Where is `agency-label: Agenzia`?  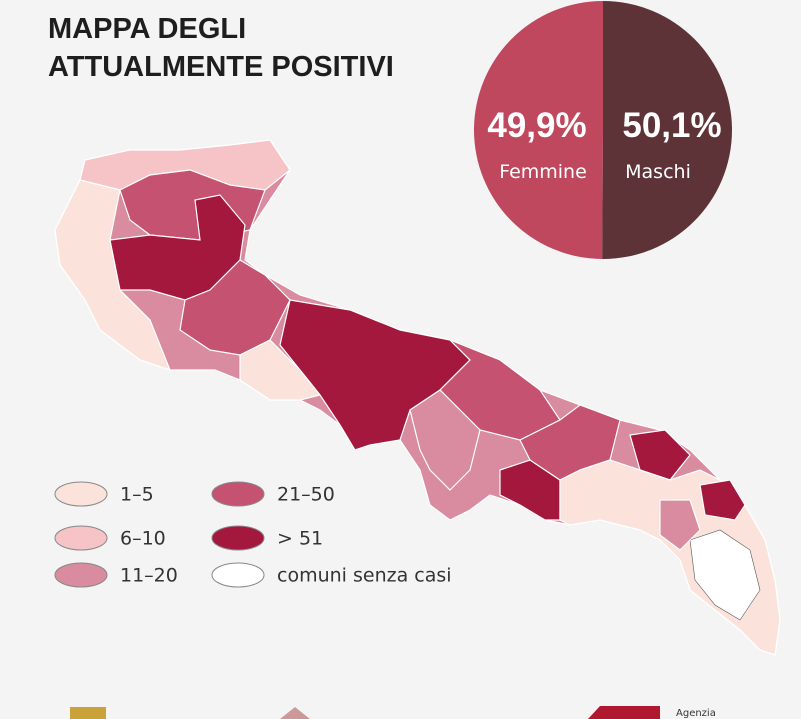
agency-label: Agenzia is located at coordinates (696, 713).